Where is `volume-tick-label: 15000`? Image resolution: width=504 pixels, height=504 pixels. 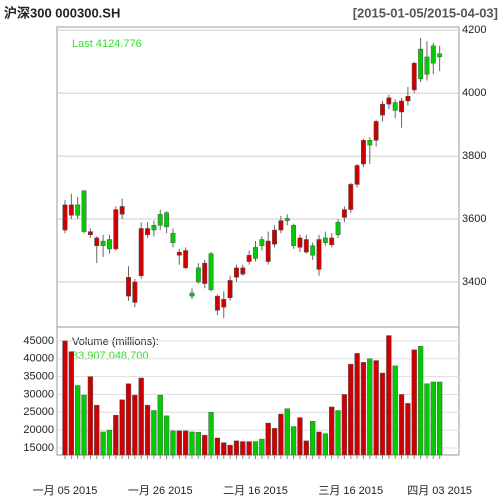 volume-tick-label: 15000 is located at coordinates (38, 448).